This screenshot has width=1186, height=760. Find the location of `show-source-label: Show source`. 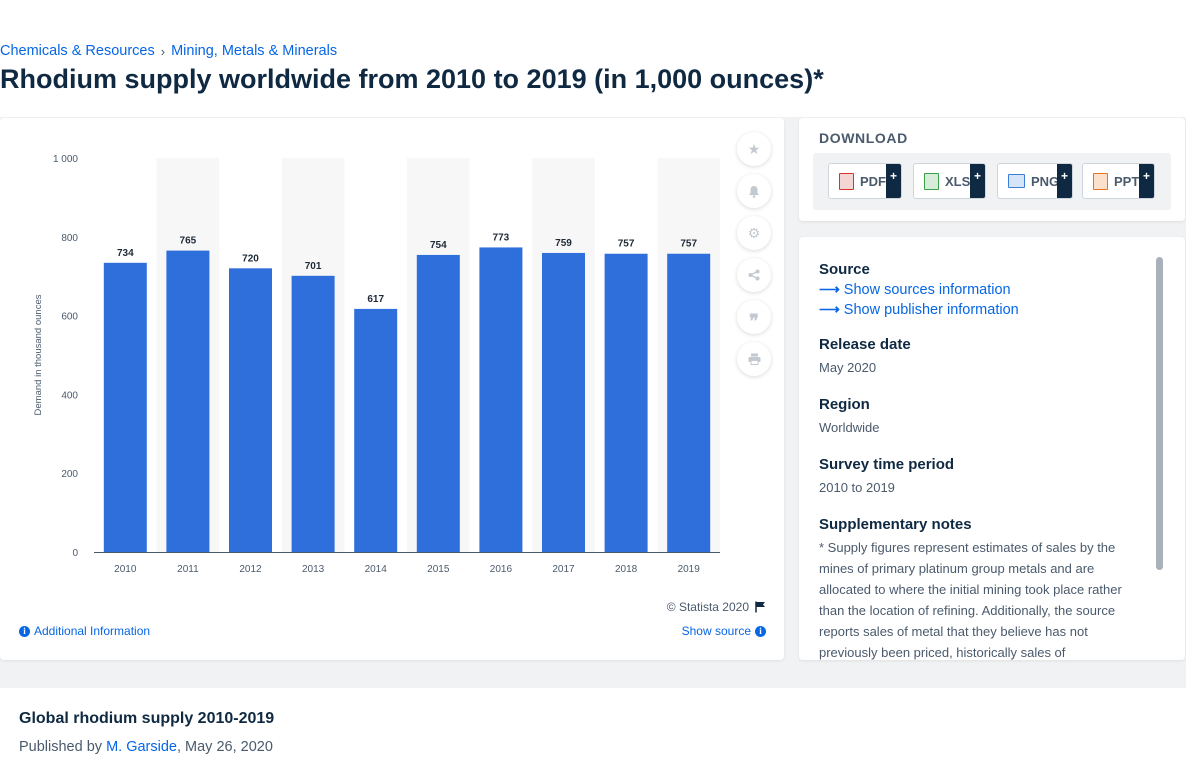

show-source-label: Show source is located at coordinates (716, 631).